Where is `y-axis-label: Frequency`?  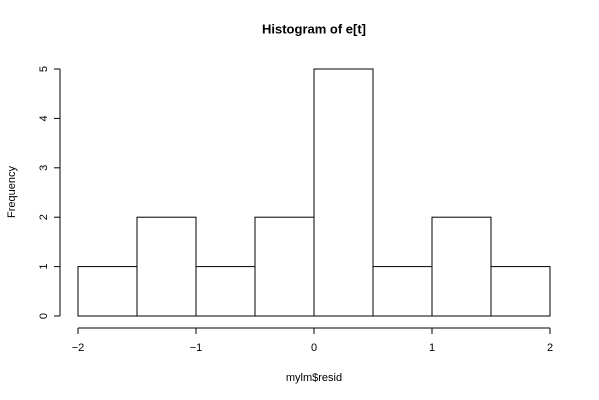
y-axis-label: Frequency is located at coordinates (12, 192).